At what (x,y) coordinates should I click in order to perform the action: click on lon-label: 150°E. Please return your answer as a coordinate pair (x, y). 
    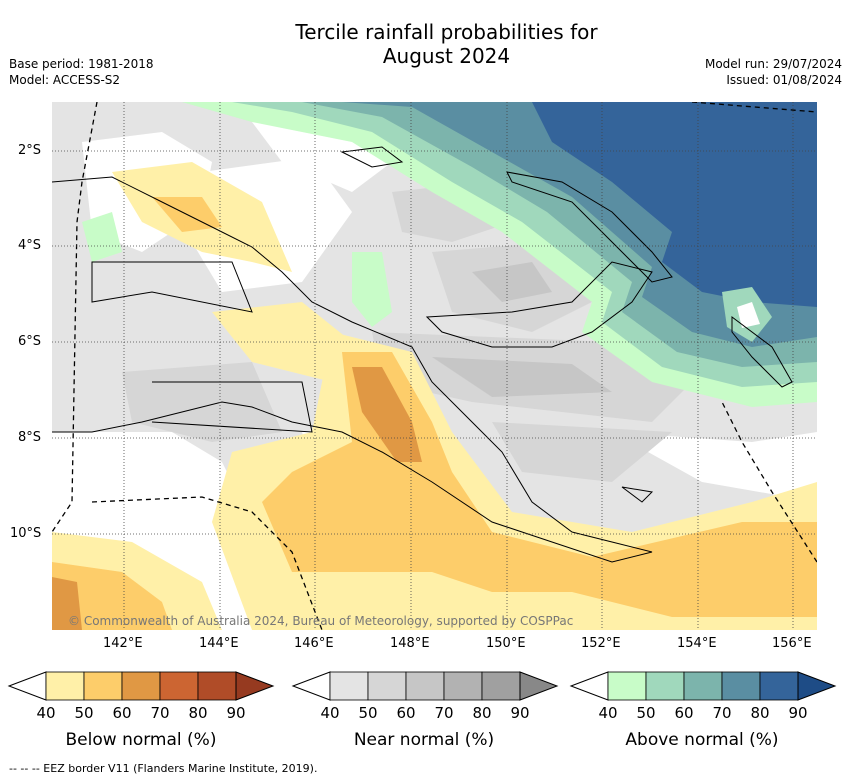
    Looking at the image, I should click on (506, 643).